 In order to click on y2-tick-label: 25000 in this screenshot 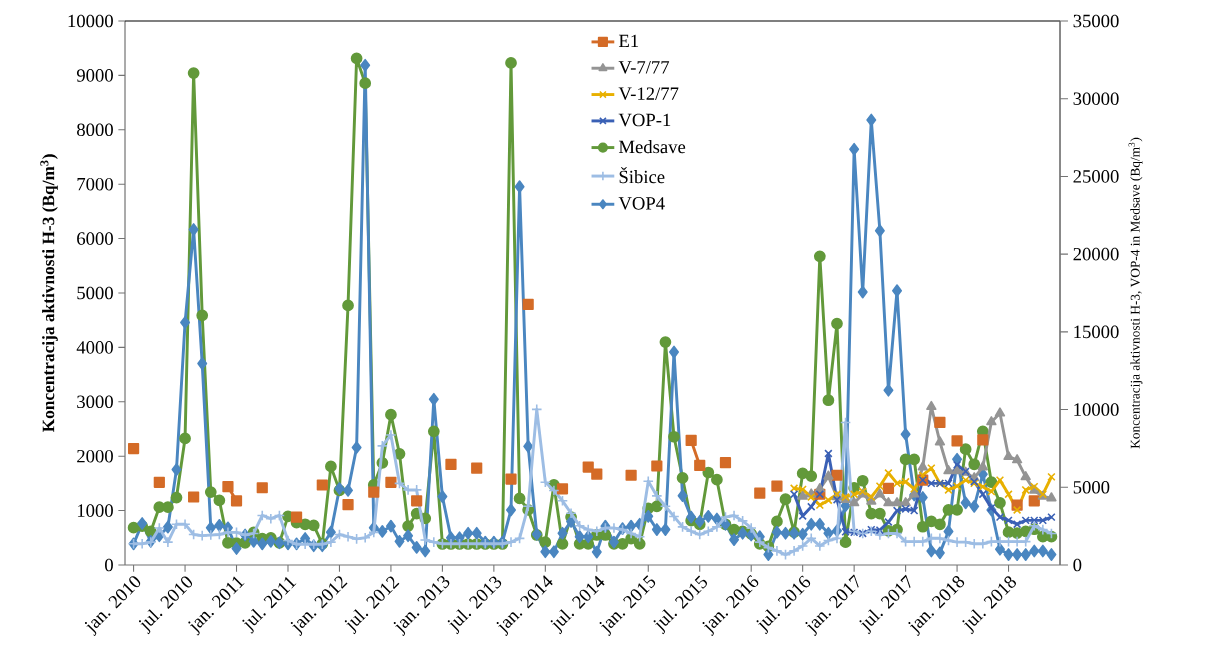, I will do `click(1096, 176)`.